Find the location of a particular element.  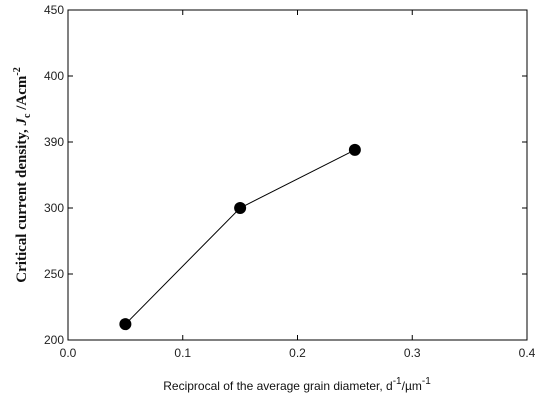

y-tick-label: 200 is located at coordinates (54, 340).